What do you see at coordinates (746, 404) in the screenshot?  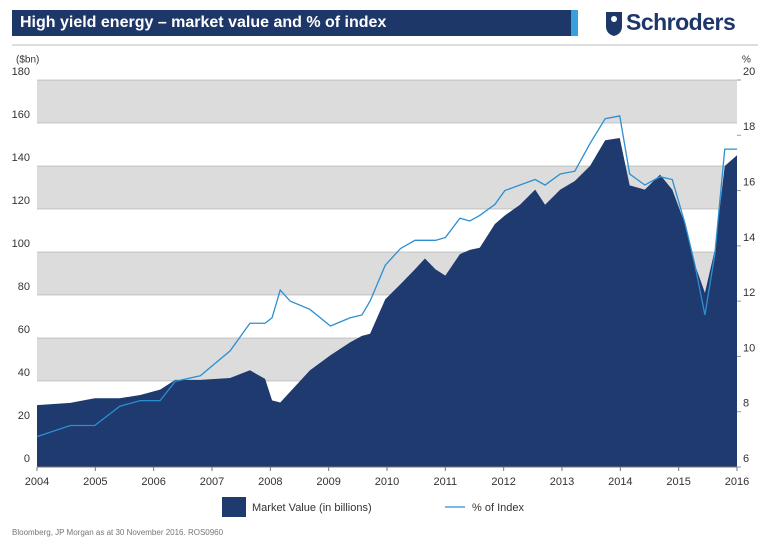 I see `y2-tick-label: 8` at bounding box center [746, 404].